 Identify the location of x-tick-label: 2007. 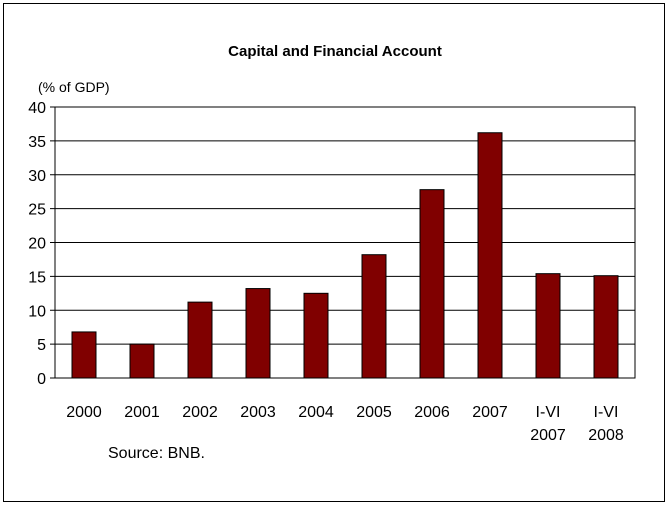
(490, 412).